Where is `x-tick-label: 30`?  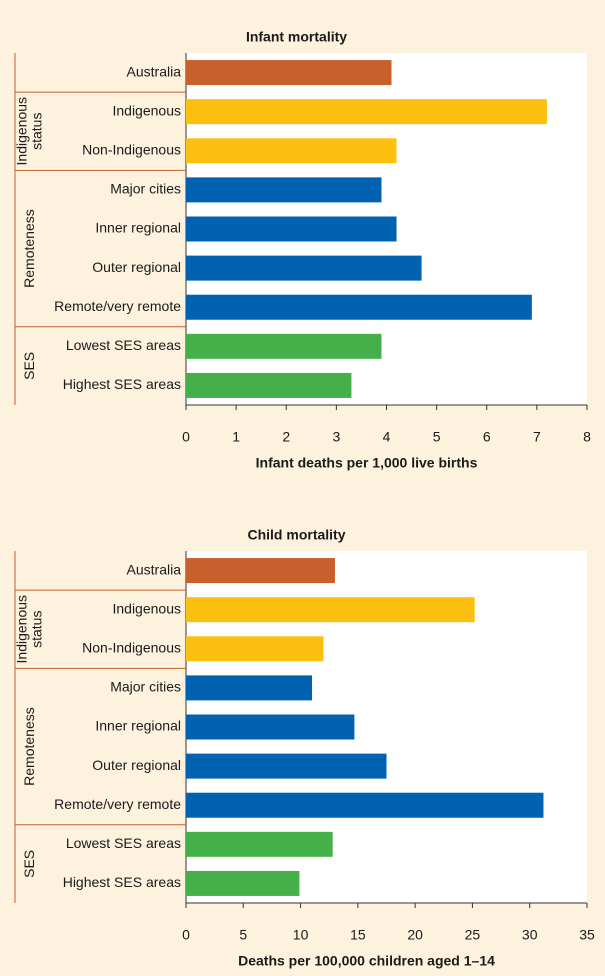
x-tick-label: 30 is located at coordinates (530, 935).